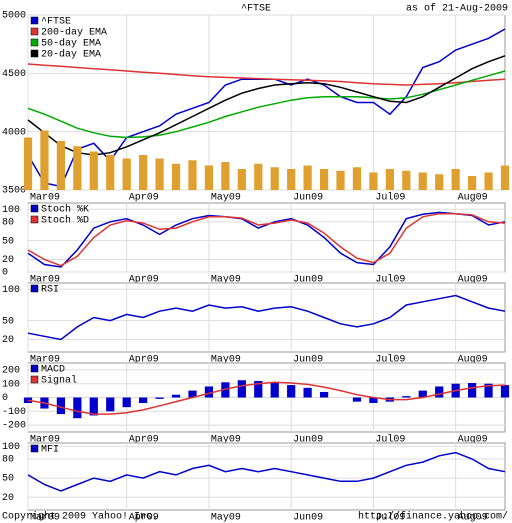 The width and height of the screenshot is (512, 523). I want to click on chart-title: ^FTSE, so click(256, 9).